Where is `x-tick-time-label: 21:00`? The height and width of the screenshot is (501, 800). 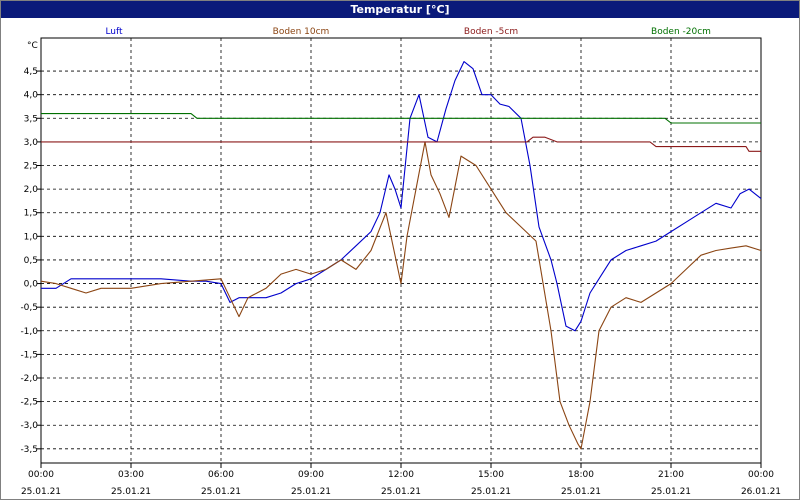 x-tick-time-label: 21:00 is located at coordinates (671, 475).